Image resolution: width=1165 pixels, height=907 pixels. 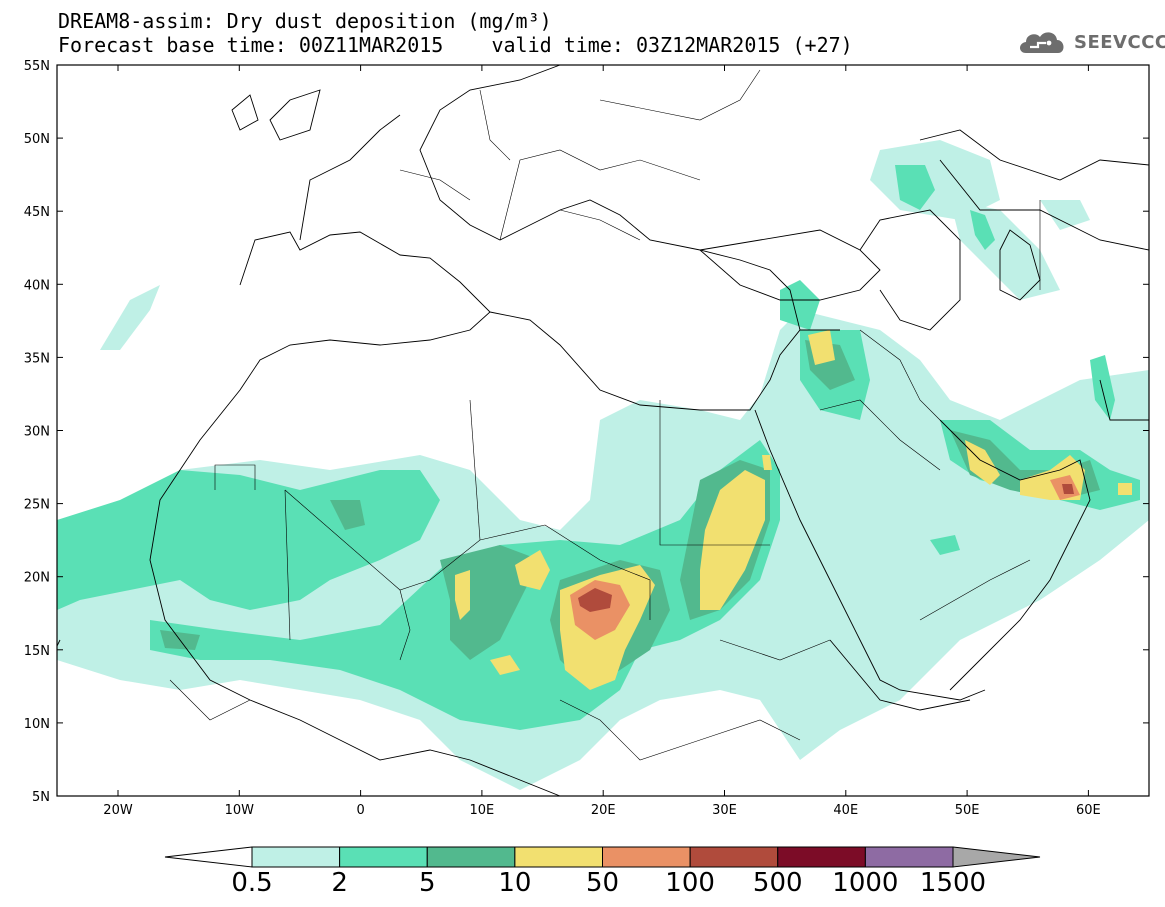 I want to click on lon-tick-label: 40E, so click(x=845, y=810).